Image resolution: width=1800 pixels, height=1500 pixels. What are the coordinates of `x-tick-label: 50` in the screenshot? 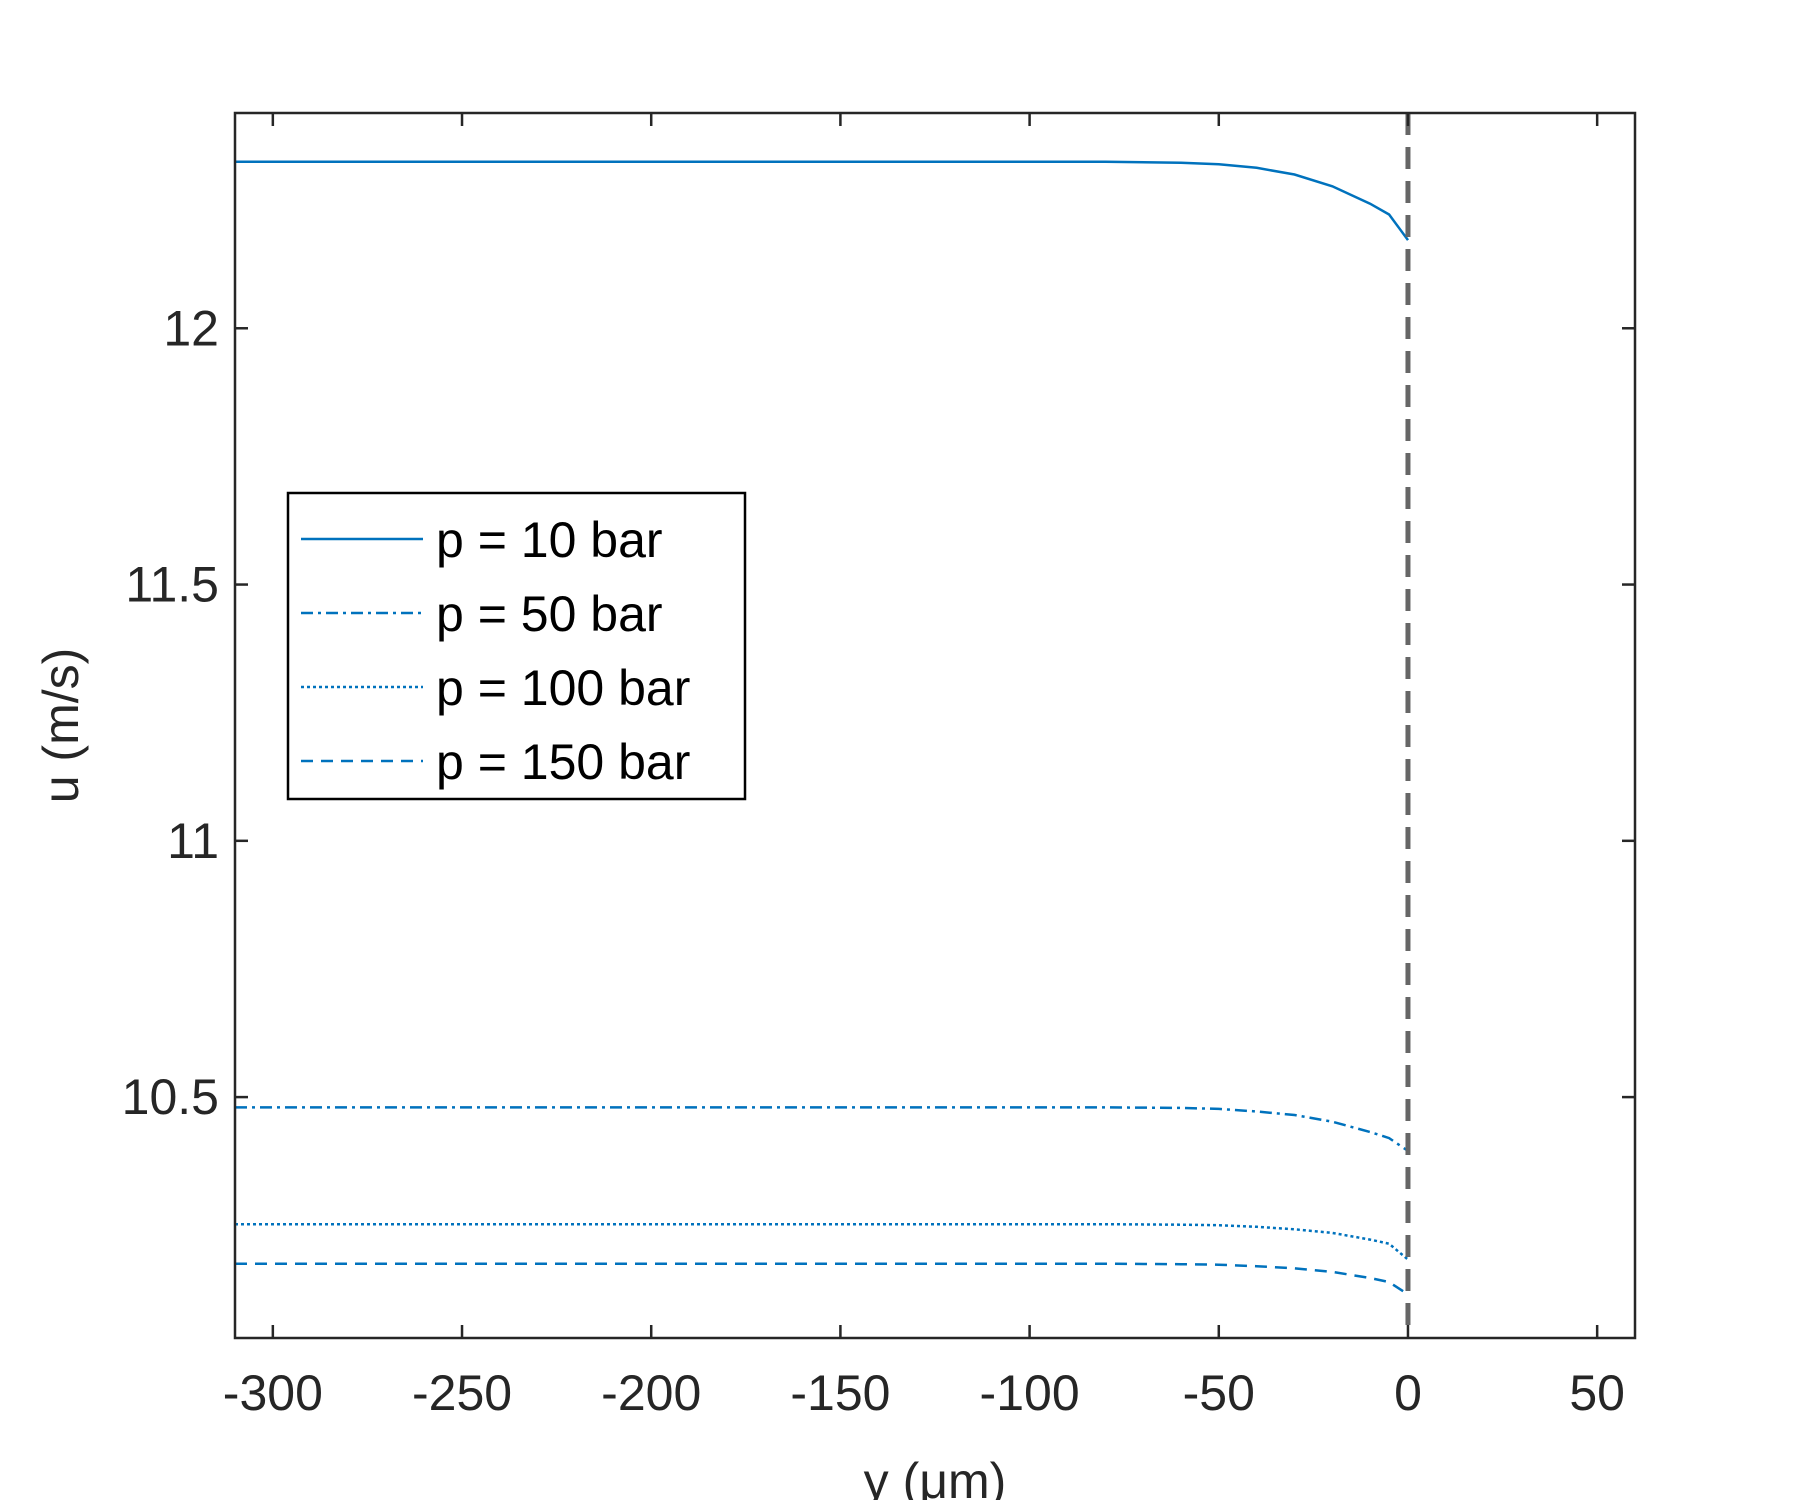 It's located at (1597, 1393).